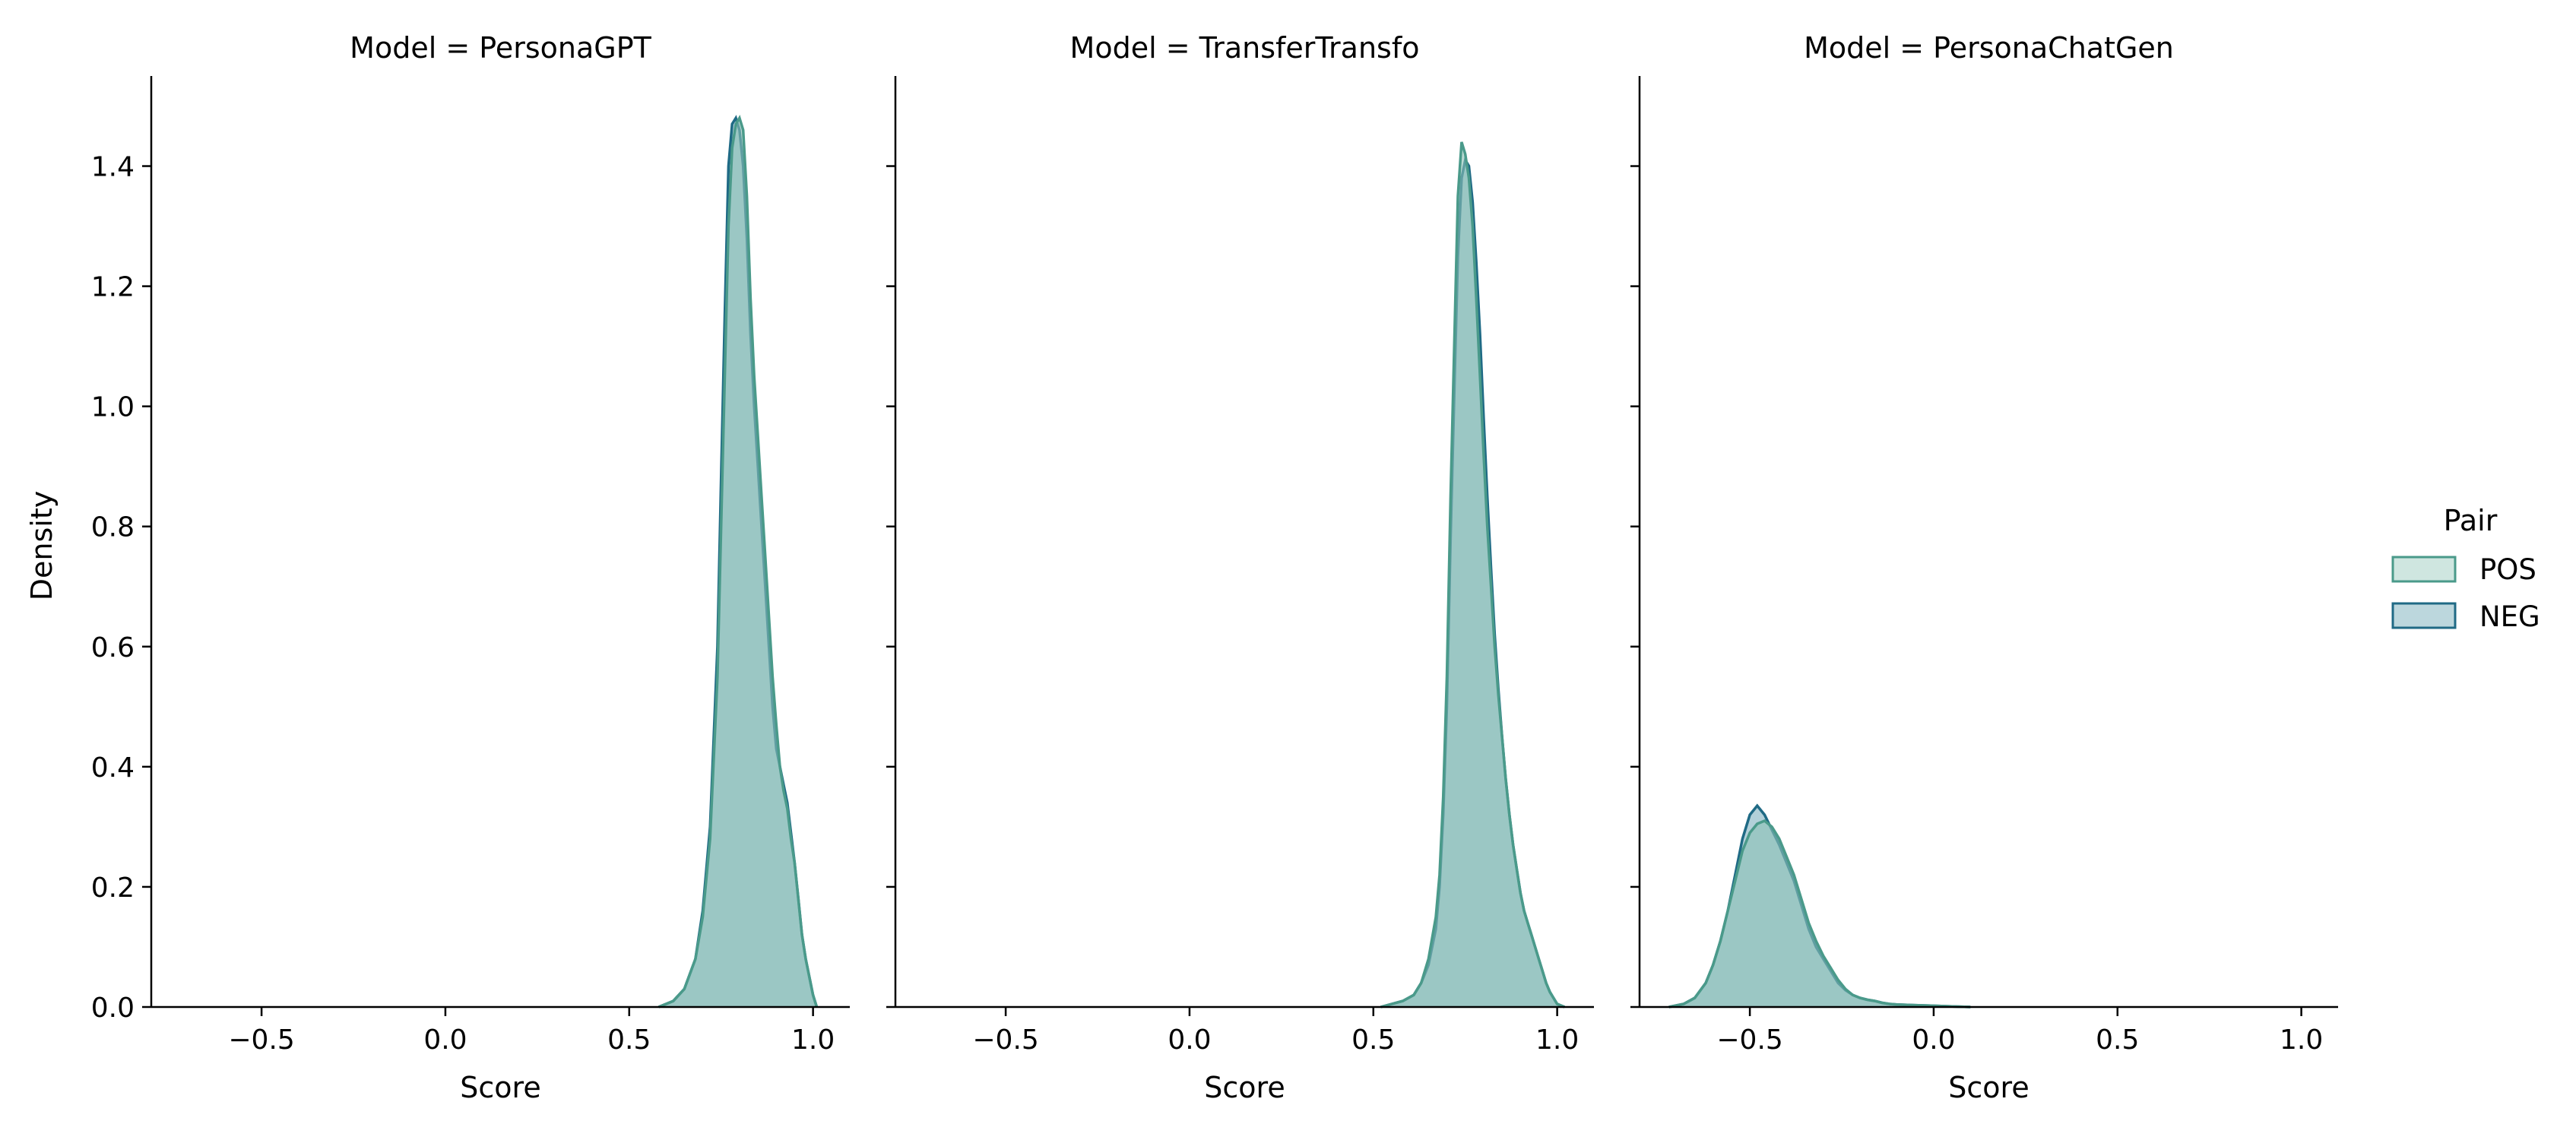 The height and width of the screenshot is (1140, 2576). I want to click on panel-title: Model = PersonaChatGen, so click(1989, 48).